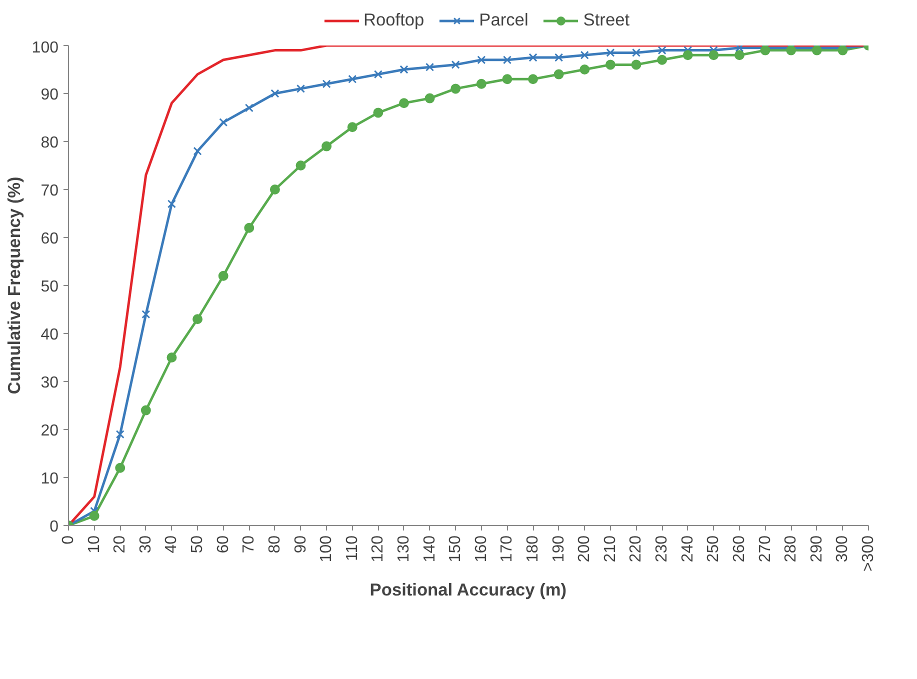 The image size is (917, 679). I want to click on x-tick-label: 240, so click(687, 548).